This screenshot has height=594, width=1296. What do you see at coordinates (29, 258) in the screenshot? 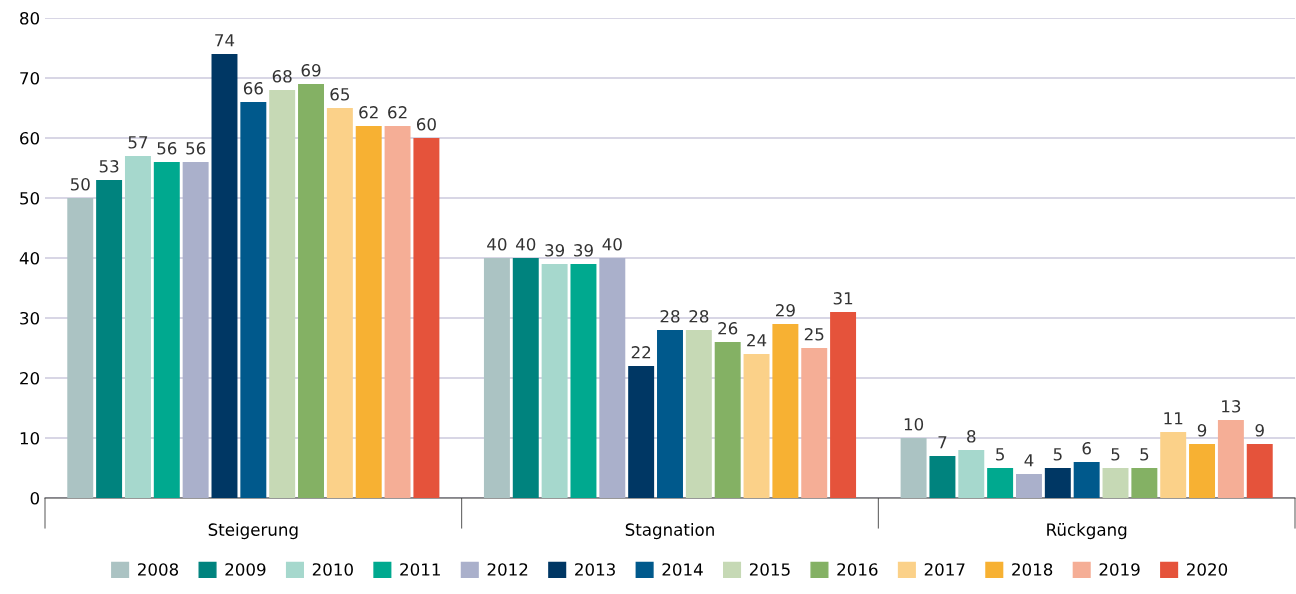
I see `y-tick-label: 40` at bounding box center [29, 258].